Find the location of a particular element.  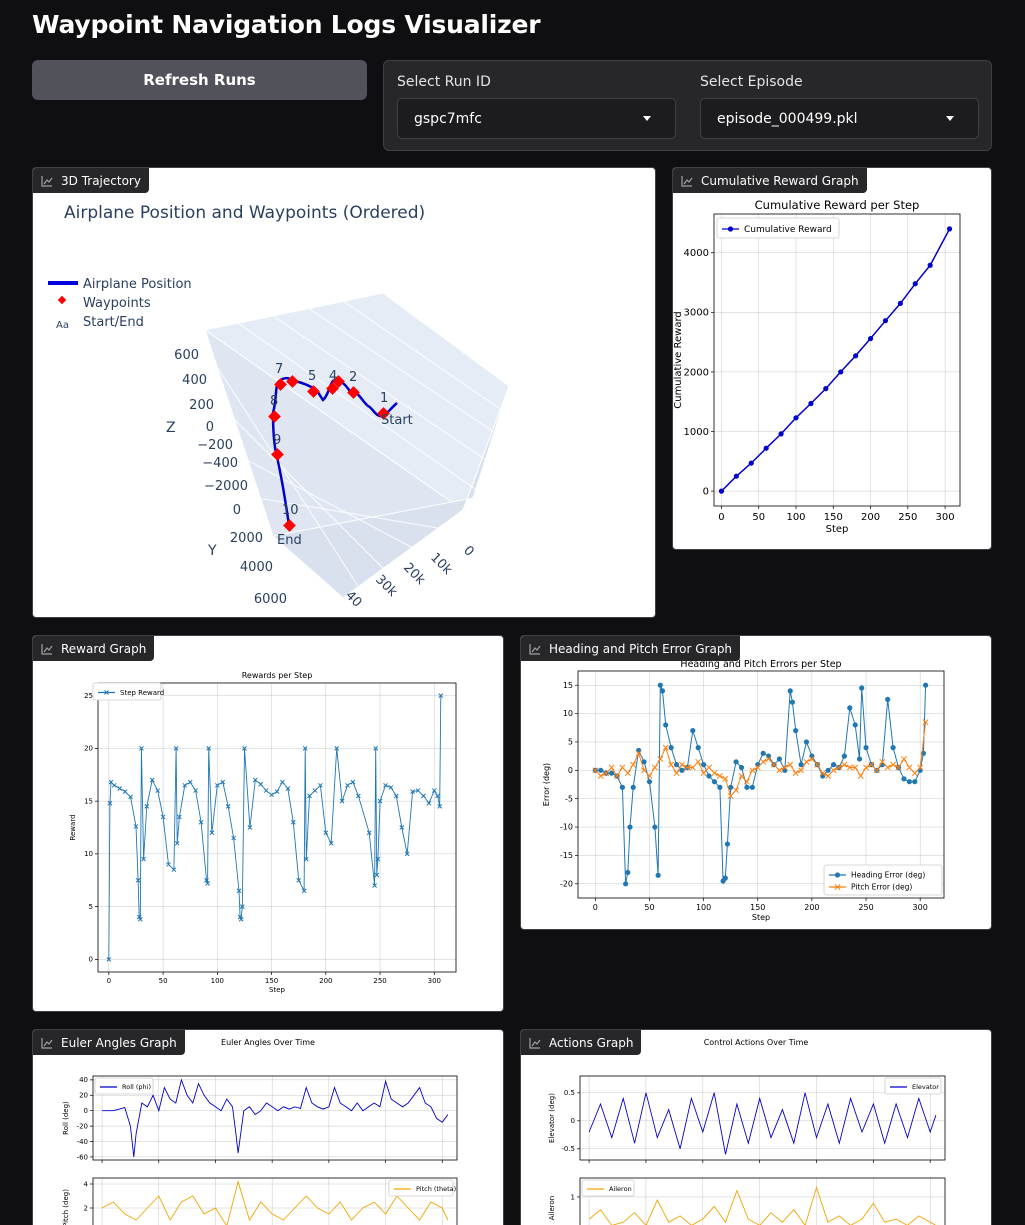

x-tick-label: 100 is located at coordinates (795, 517).